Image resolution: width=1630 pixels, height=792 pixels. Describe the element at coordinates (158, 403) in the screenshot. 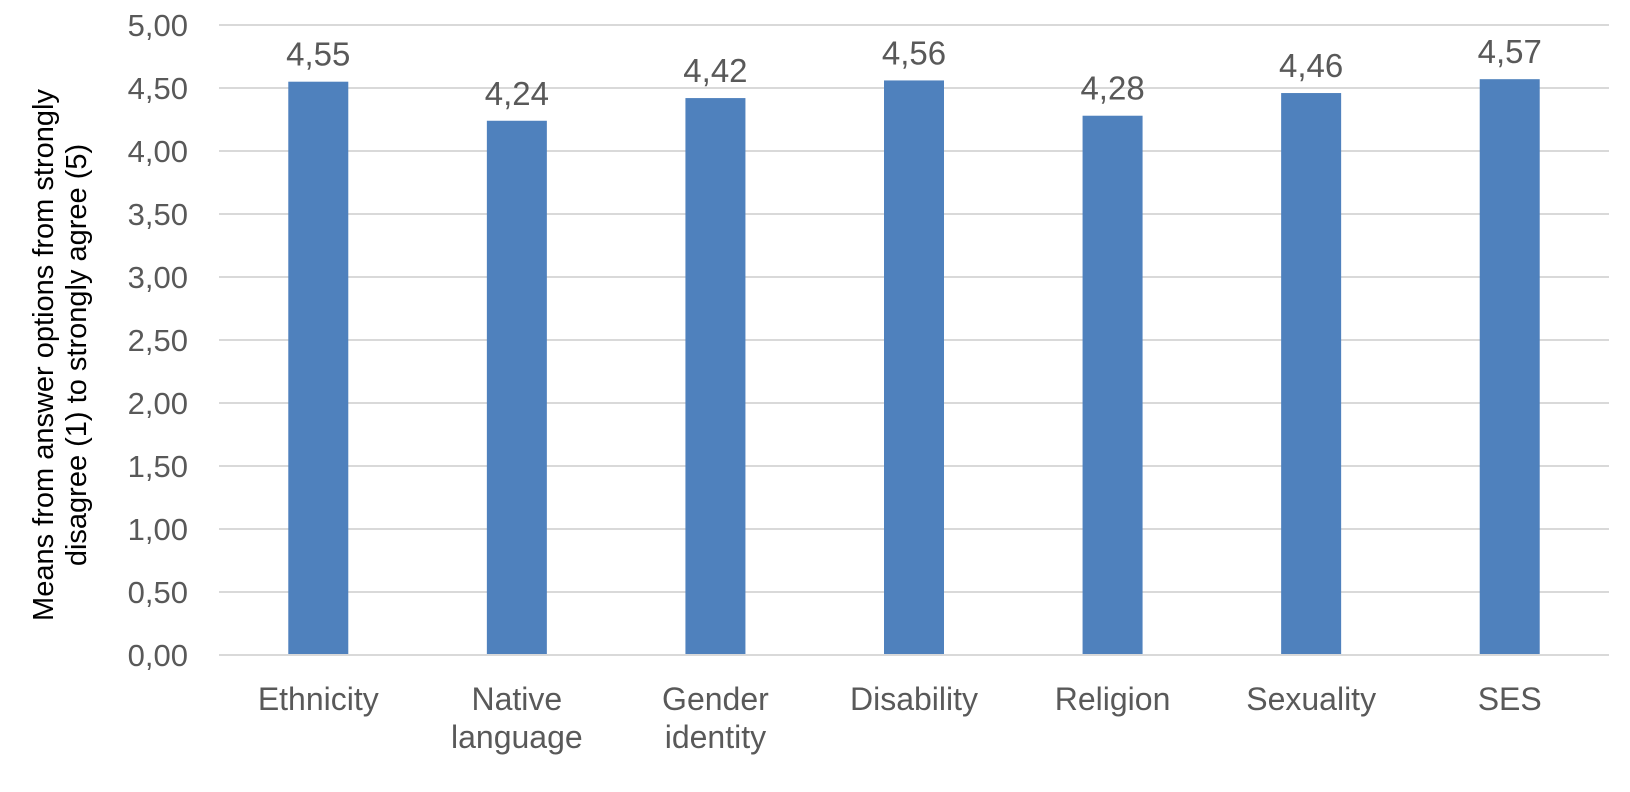

I see `y-tick-label: 2,00` at that location.